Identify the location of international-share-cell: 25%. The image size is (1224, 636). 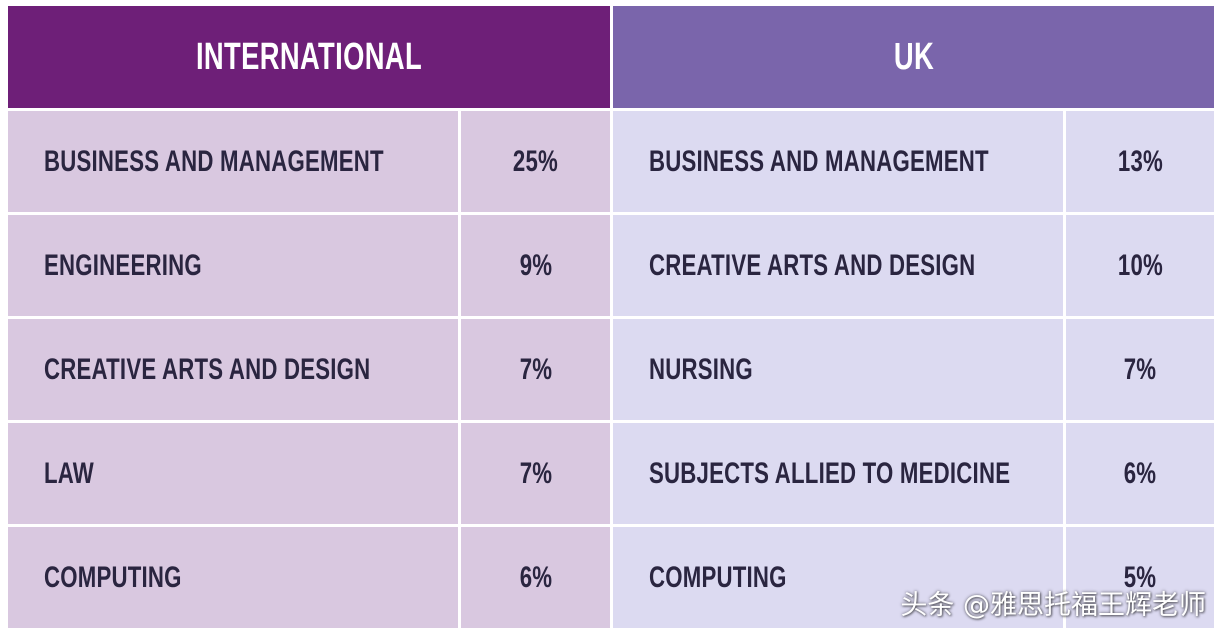
(535, 161).